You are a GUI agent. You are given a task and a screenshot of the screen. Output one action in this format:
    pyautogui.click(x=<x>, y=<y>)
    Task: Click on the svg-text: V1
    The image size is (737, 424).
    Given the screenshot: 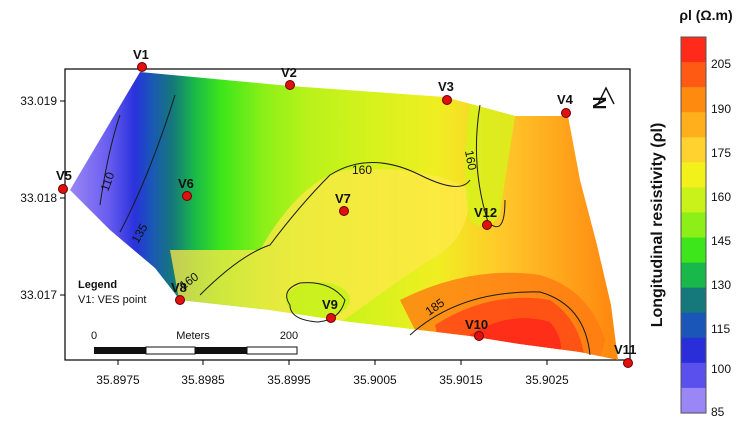 What is the action you would take?
    pyautogui.click(x=141, y=54)
    